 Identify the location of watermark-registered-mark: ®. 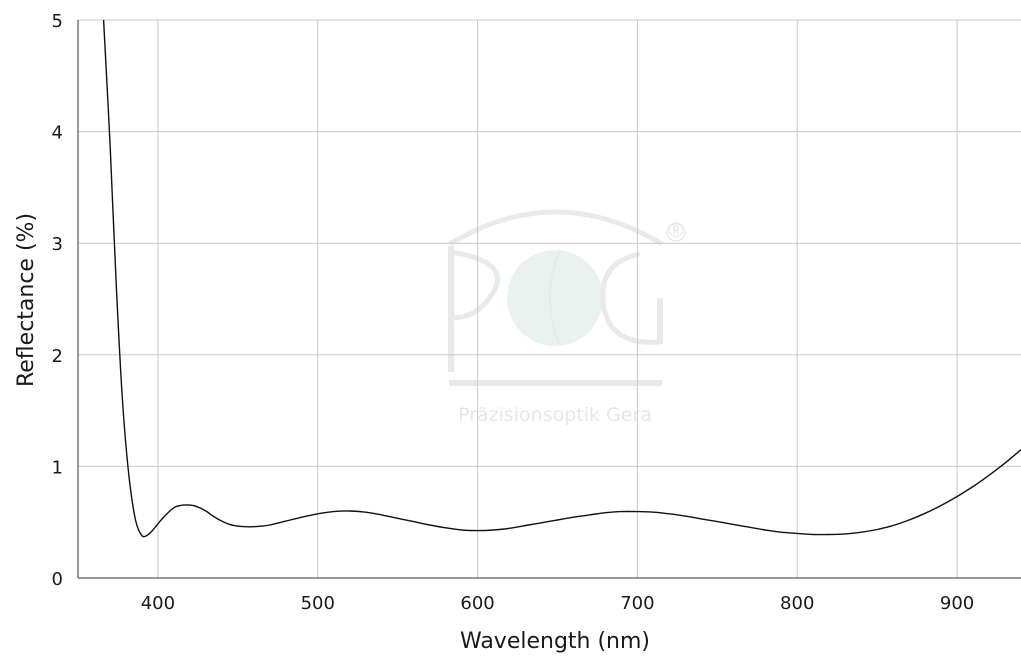
(676, 231).